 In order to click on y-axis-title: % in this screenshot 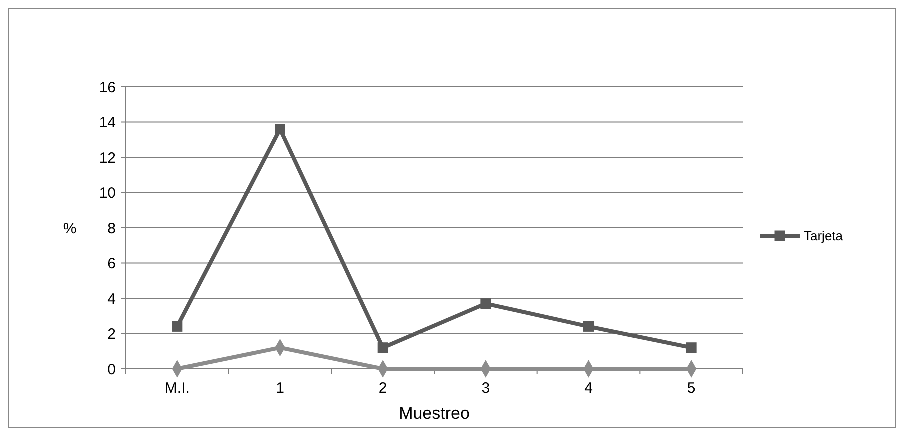, I will do `click(70, 229)`.